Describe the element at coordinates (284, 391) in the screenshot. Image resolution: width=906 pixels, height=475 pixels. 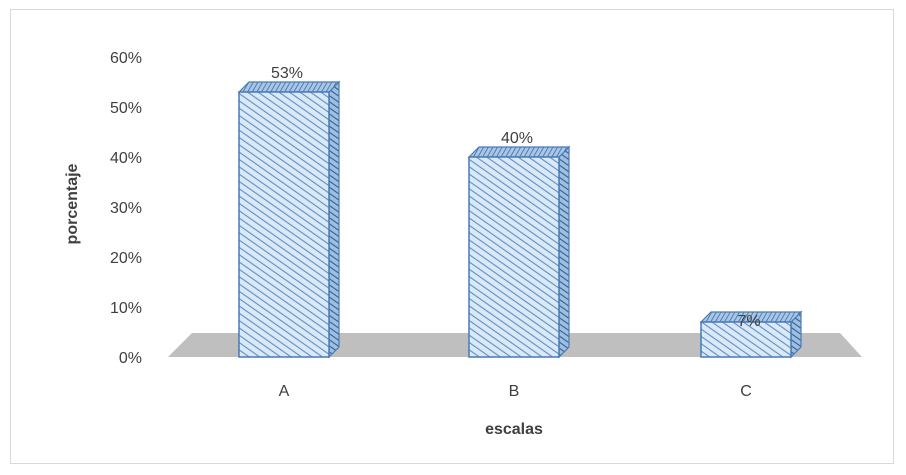
I see `x-tick-label: A` at that location.